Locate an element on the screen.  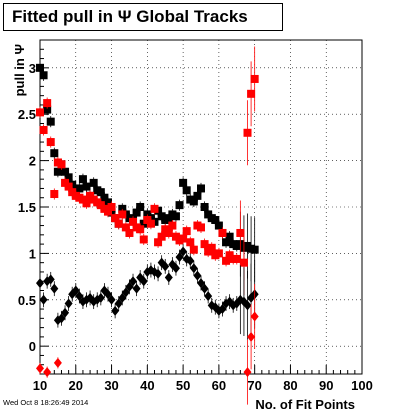
timestamp: Wed Oct 8 18:26:49 2014 is located at coordinates (46, 402).